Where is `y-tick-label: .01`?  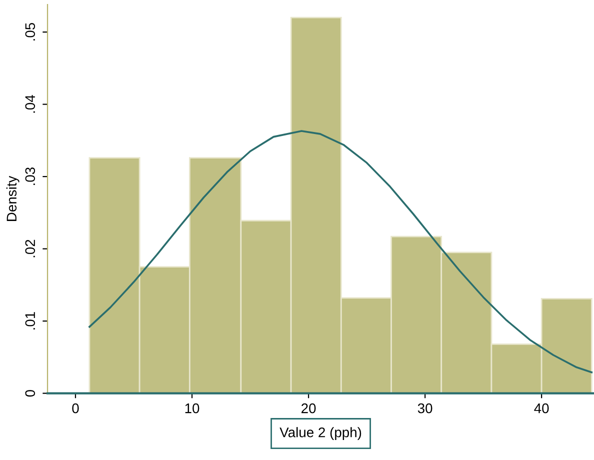
y-tick-label: .01 is located at coordinates (30, 321).